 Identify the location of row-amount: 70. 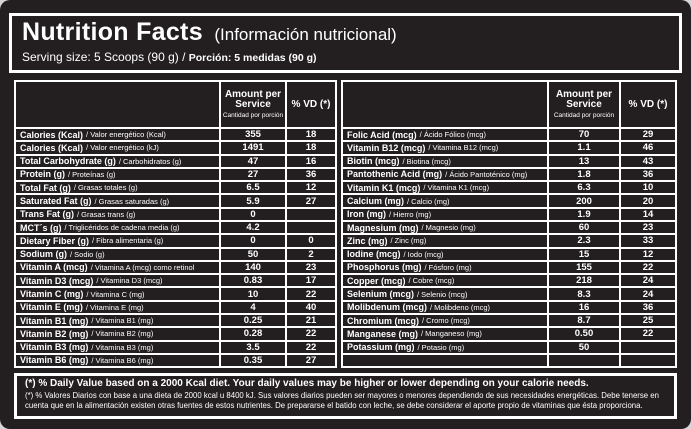
(584, 135).